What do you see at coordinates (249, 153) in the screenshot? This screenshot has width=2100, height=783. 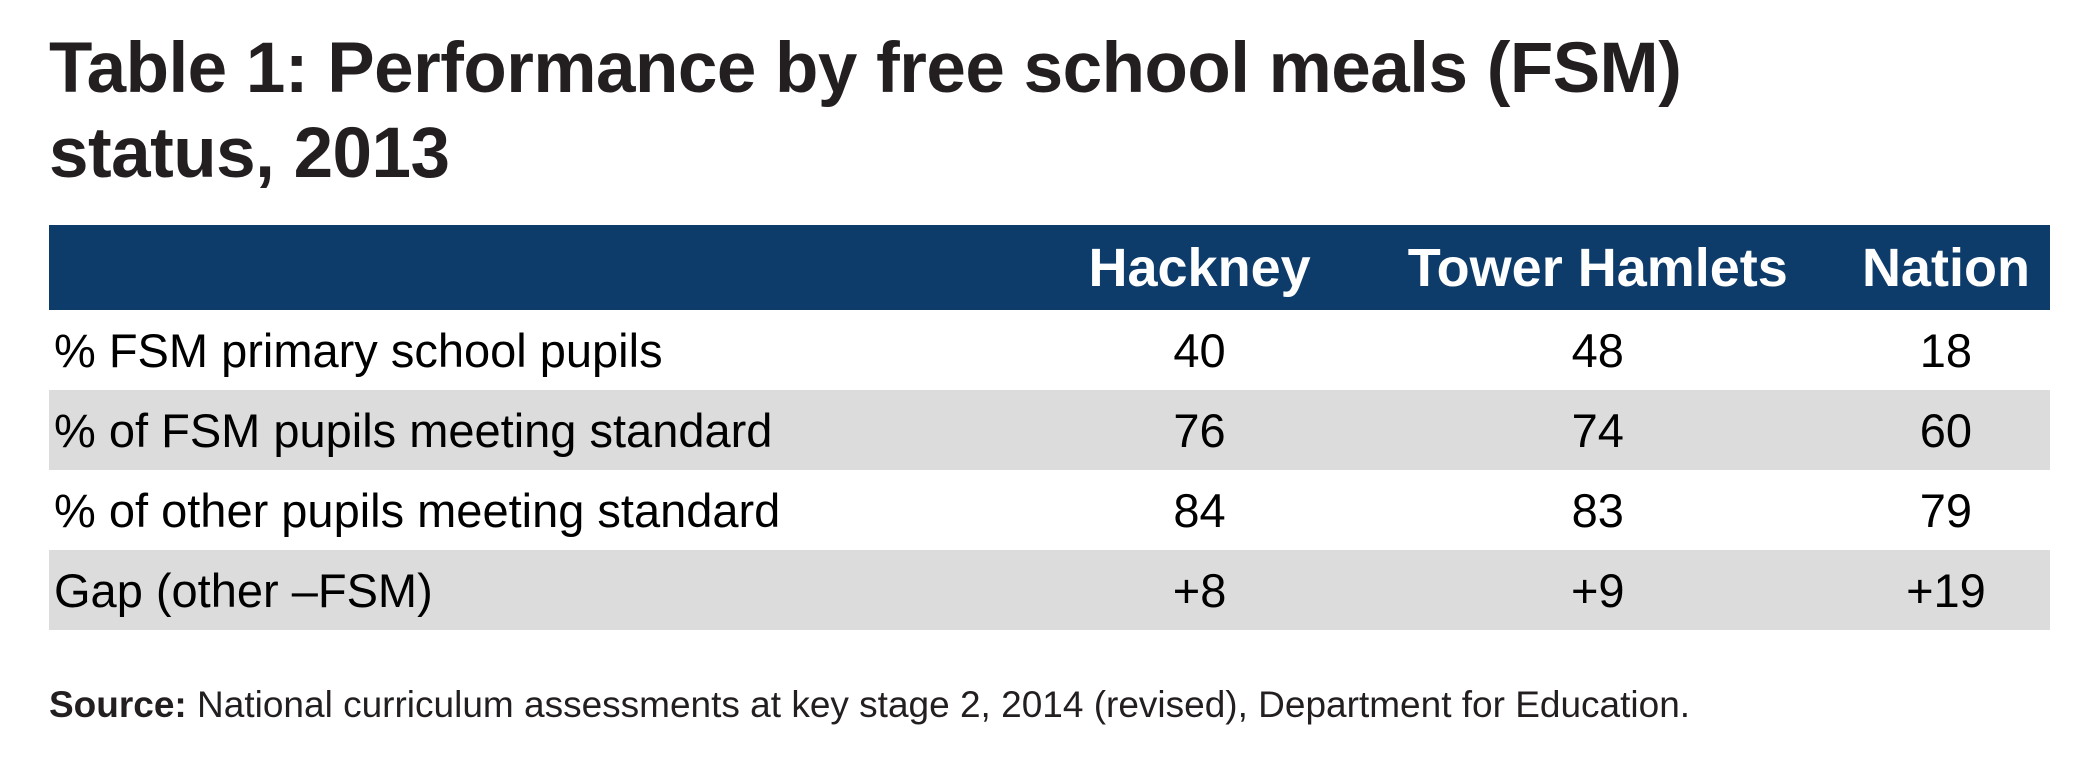 I see `page-title-line-2: status, 2013` at bounding box center [249, 153].